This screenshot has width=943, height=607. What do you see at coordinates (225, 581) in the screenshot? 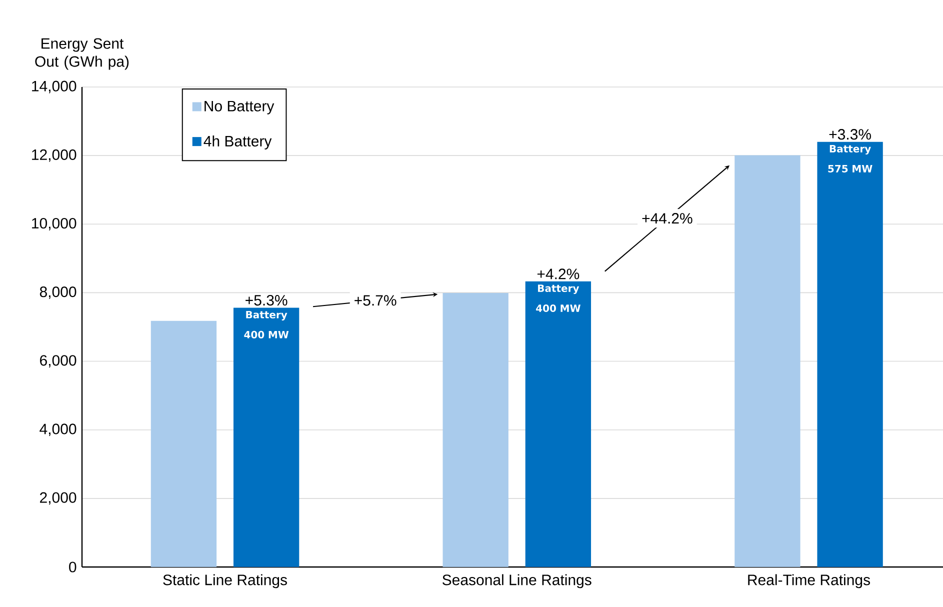
I see `x-tick-label: Static Line Ratings` at bounding box center [225, 581].